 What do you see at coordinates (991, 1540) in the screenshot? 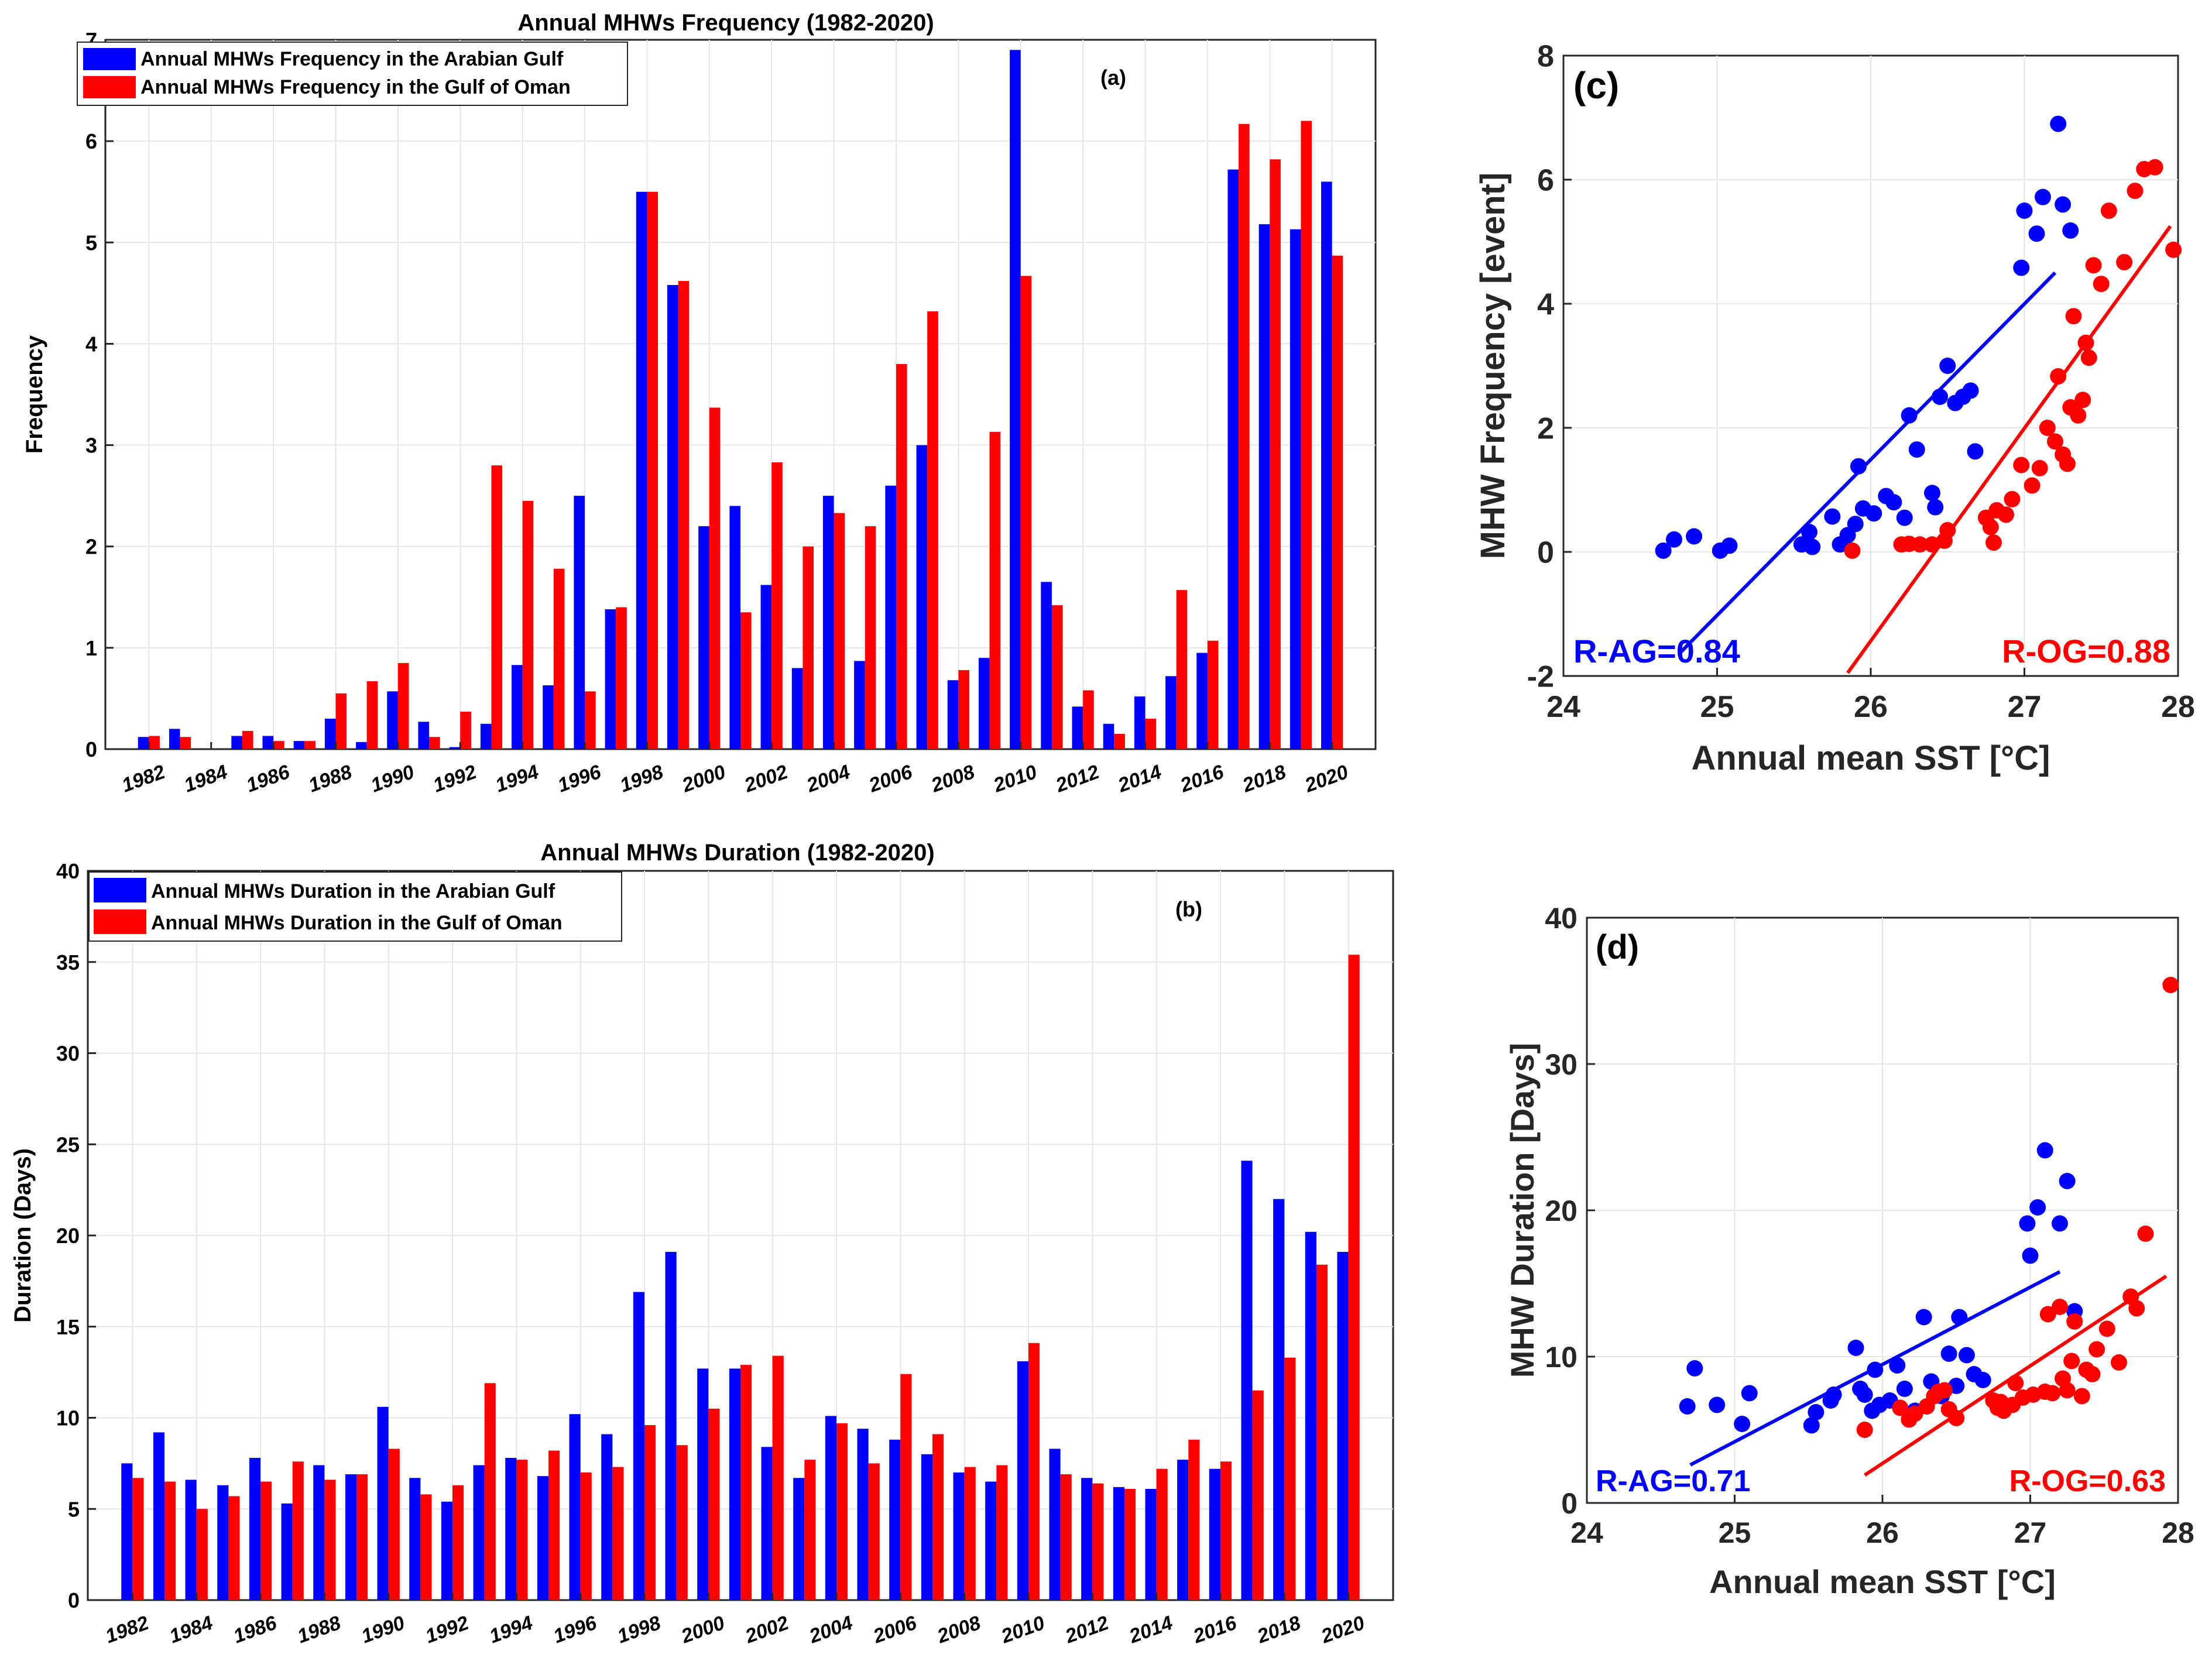
I see `bar-ag-2009` at bounding box center [991, 1540].